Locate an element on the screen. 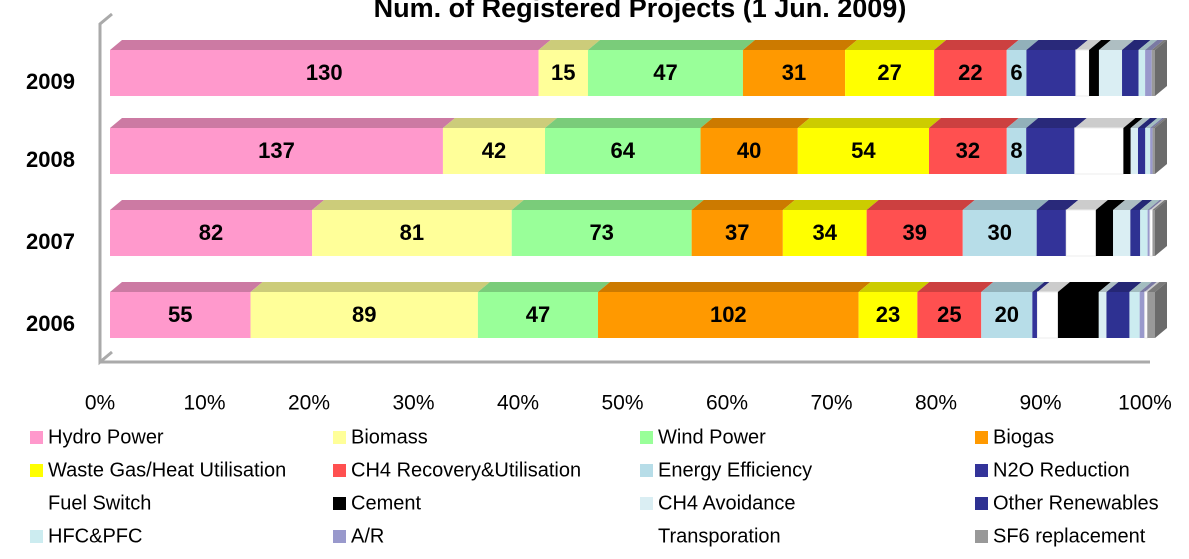 The image size is (1189, 559). data-label: 37 is located at coordinates (737, 232).